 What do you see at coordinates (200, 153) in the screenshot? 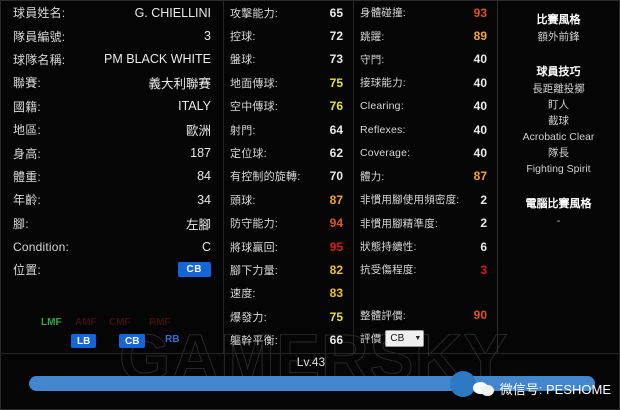
I see `stat-value: 187` at bounding box center [200, 153].